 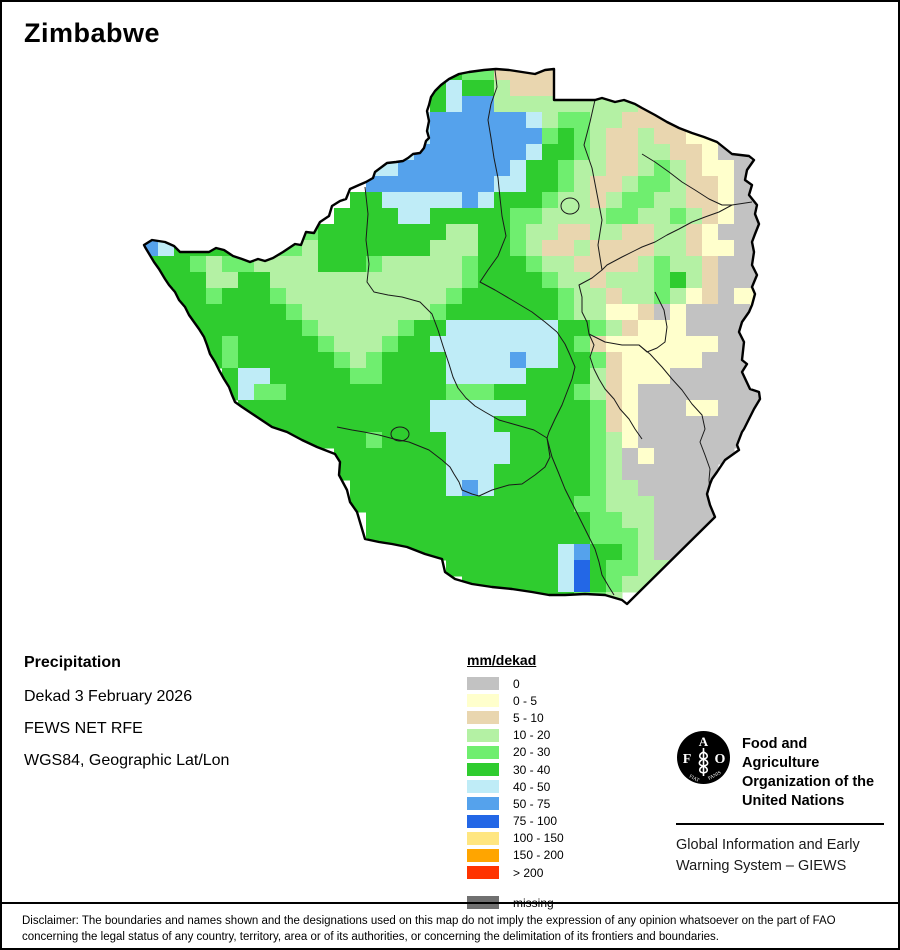 I want to click on legend-row: 30 - 40, so click(x=515, y=769).